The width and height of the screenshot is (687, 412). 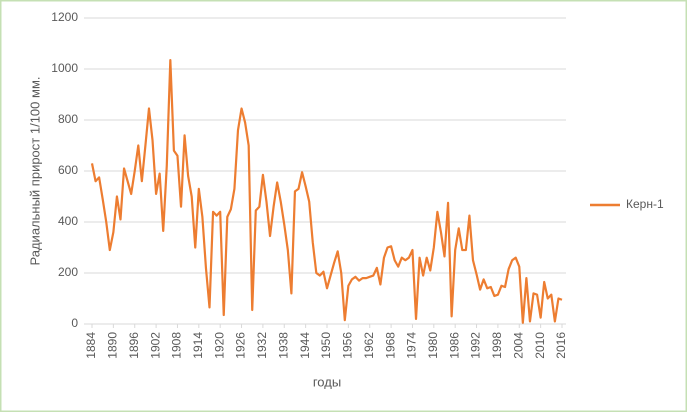 What do you see at coordinates (326, 345) in the screenshot?
I see `x-tick-label: 1950` at bounding box center [326, 345].